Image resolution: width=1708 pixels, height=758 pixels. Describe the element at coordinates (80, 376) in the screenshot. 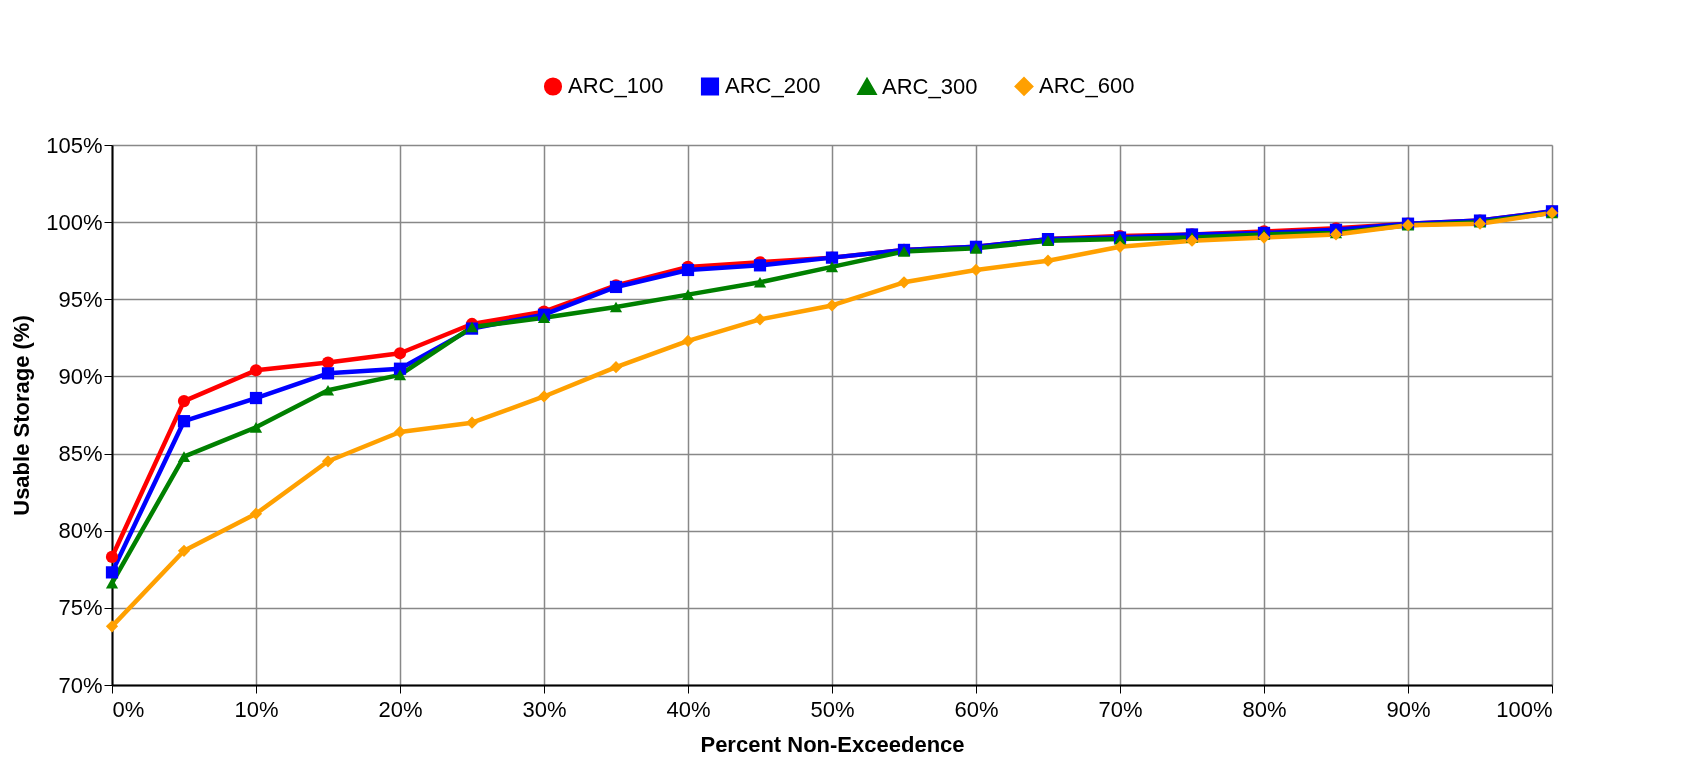

I see `y-tick-label: 90%` at that location.